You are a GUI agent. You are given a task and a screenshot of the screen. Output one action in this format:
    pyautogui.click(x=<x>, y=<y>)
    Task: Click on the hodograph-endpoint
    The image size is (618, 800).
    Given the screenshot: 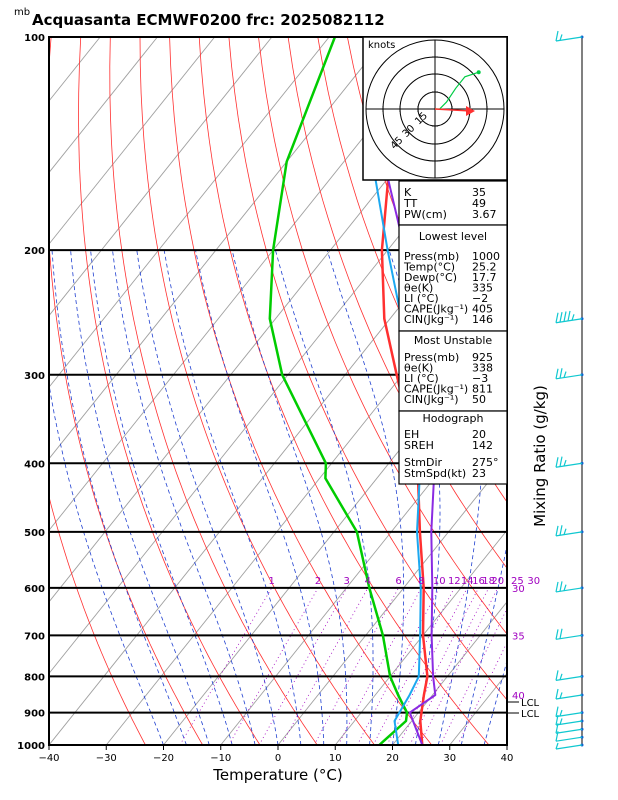 What is the action you would take?
    pyautogui.click(x=478, y=72)
    